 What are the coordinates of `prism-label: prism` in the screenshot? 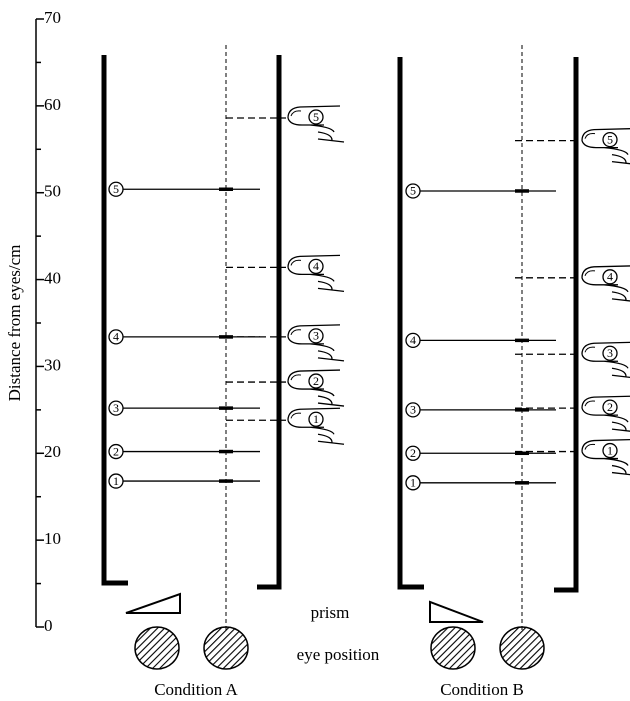 It's located at (330, 612).